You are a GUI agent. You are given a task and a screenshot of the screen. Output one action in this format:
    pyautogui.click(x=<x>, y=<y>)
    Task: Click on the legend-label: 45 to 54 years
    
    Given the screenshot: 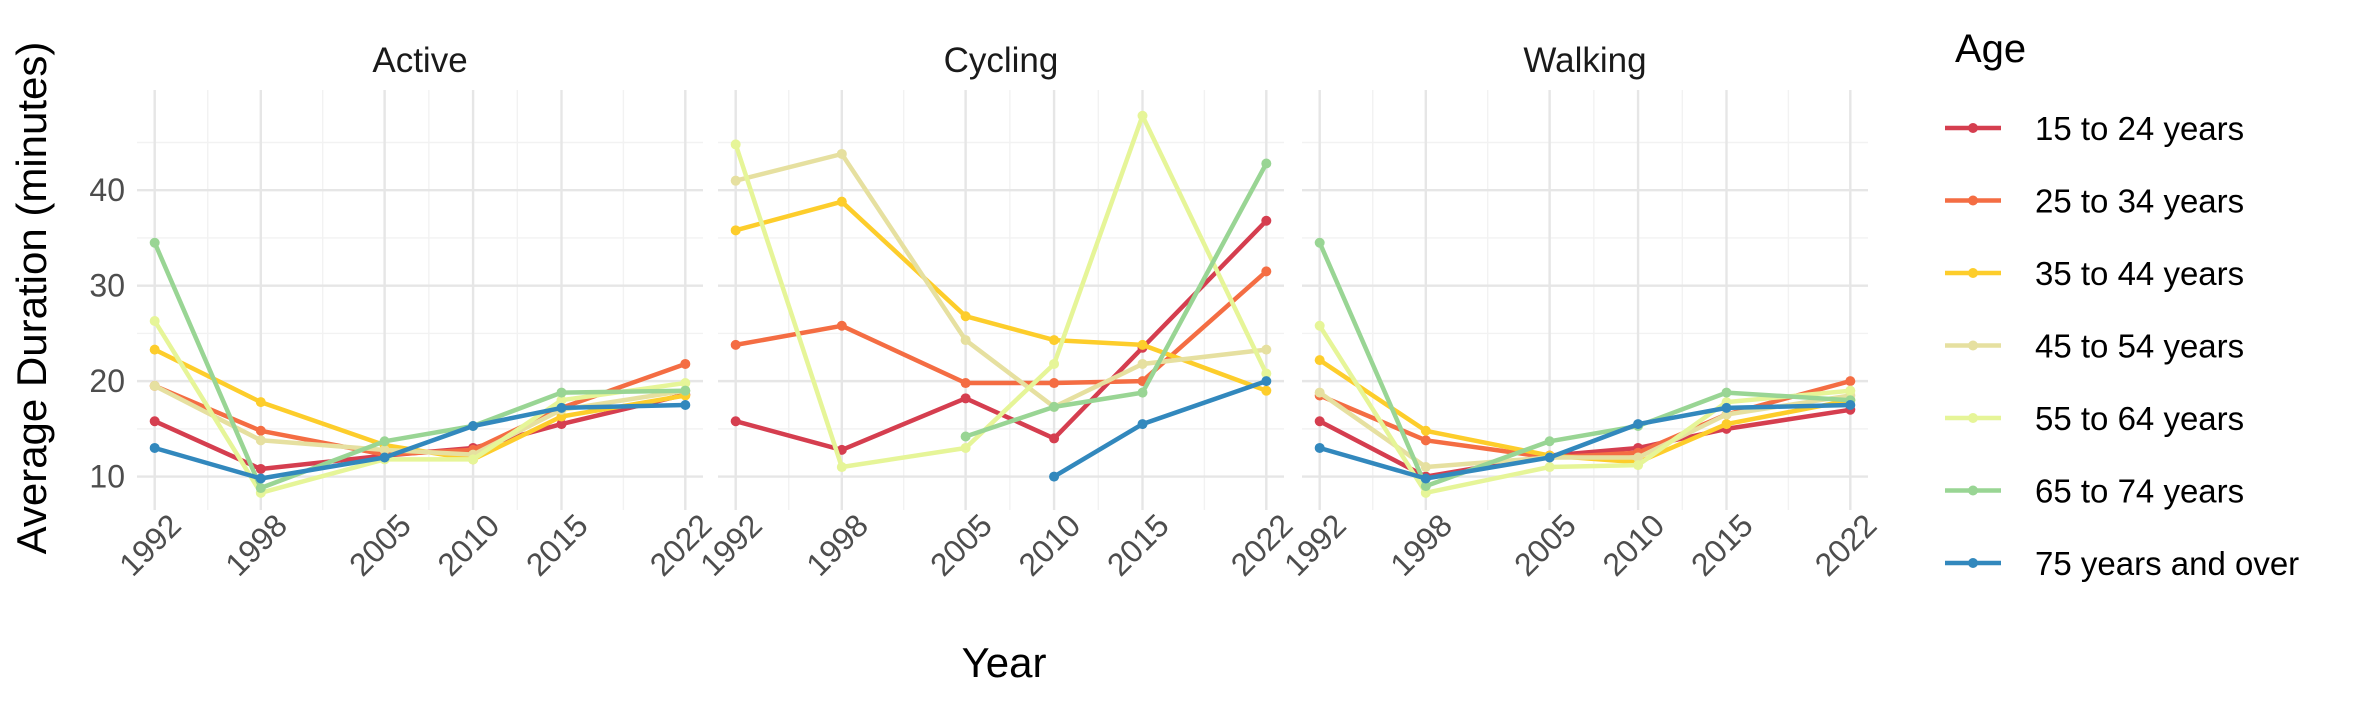 What is the action you would take?
    pyautogui.click(x=2139, y=346)
    